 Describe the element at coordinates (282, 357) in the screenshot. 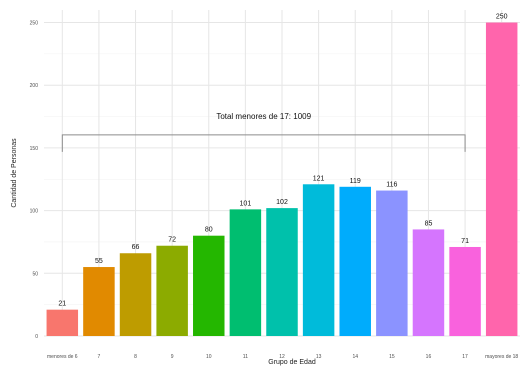

I see `x-tick-label: 12` at that location.